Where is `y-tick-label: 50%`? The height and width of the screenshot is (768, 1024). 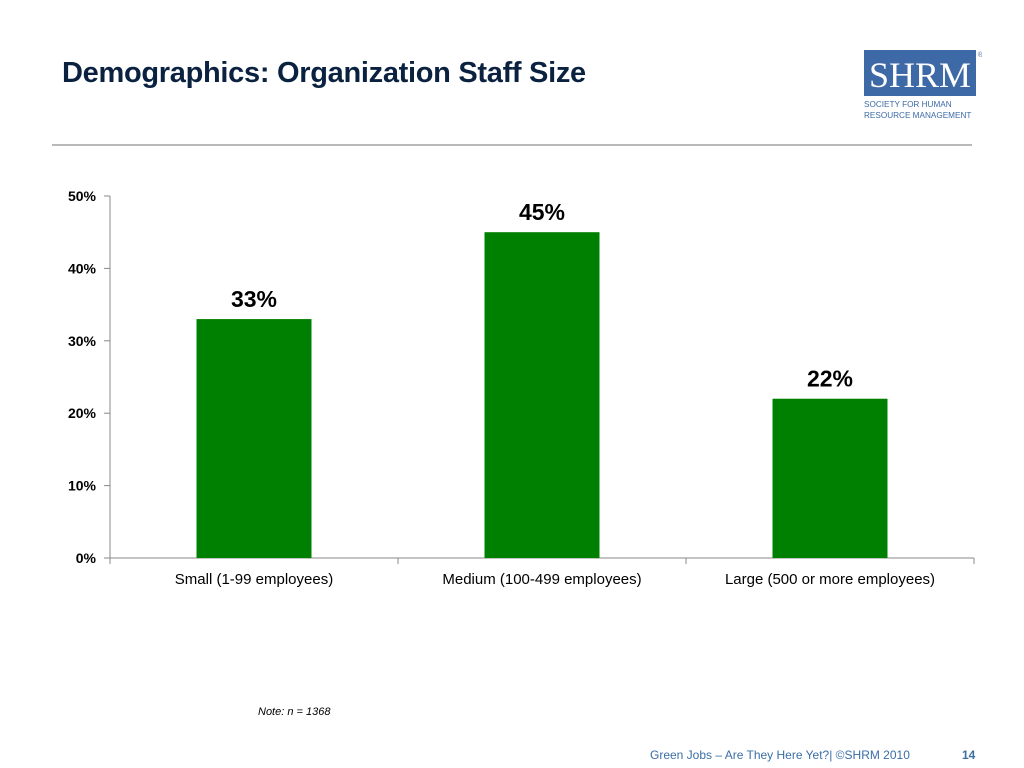
y-tick-label: 50% is located at coordinates (82, 196).